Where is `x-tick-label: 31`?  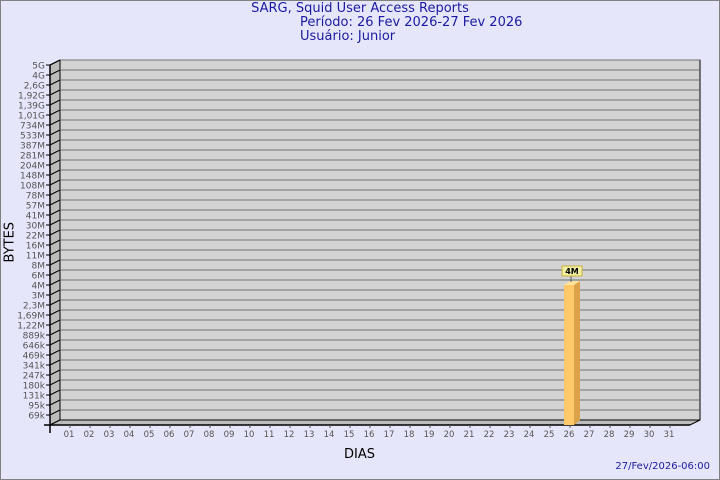 x-tick-label: 31 is located at coordinates (669, 435).